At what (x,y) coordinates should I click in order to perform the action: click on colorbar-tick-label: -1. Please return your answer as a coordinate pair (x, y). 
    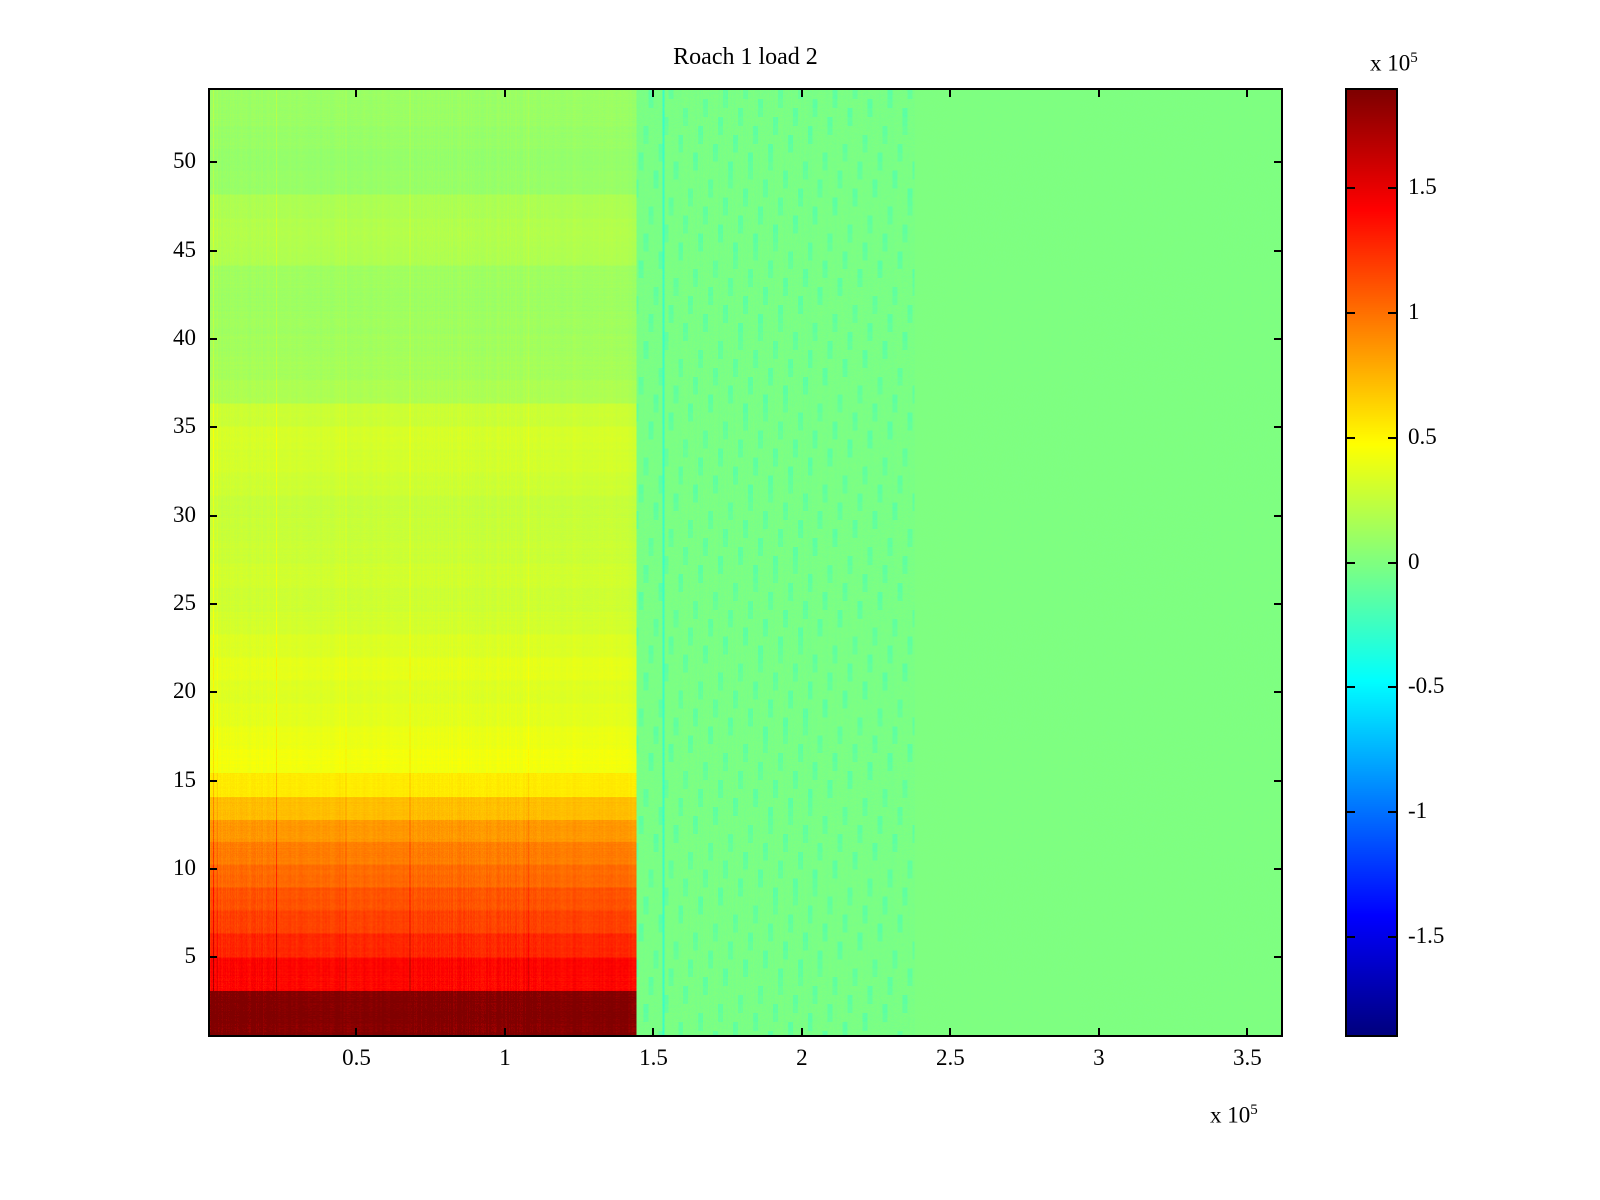
    Looking at the image, I should click on (1418, 811).